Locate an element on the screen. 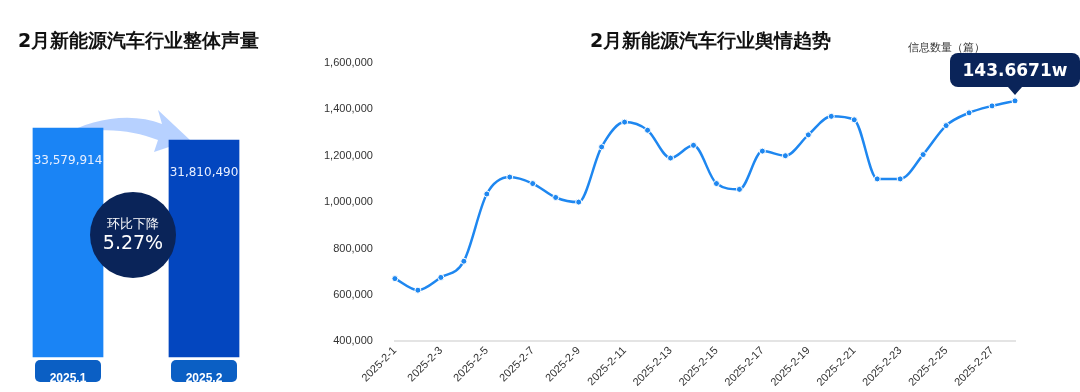 The image size is (1080, 392). x-tick-label: 2025.2 is located at coordinates (204, 378).